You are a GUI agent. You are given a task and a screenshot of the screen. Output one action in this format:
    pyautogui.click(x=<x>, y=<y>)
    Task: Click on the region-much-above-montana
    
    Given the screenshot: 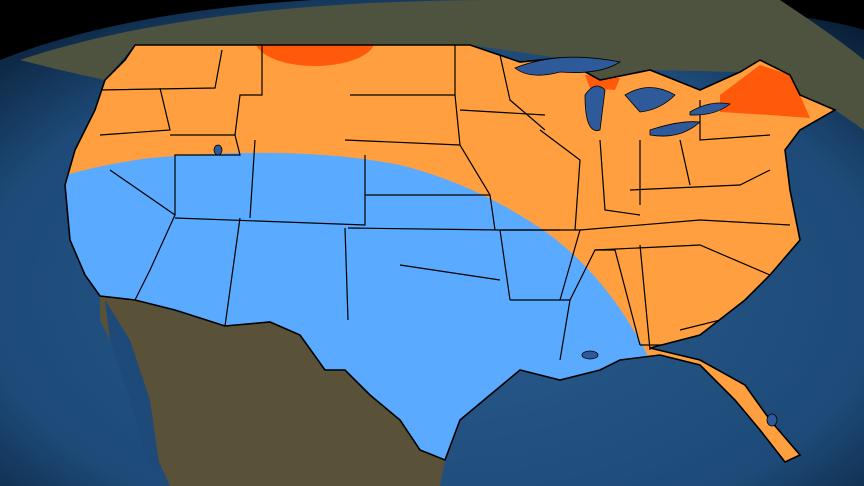 What is the action you would take?
    pyautogui.click(x=315, y=55)
    